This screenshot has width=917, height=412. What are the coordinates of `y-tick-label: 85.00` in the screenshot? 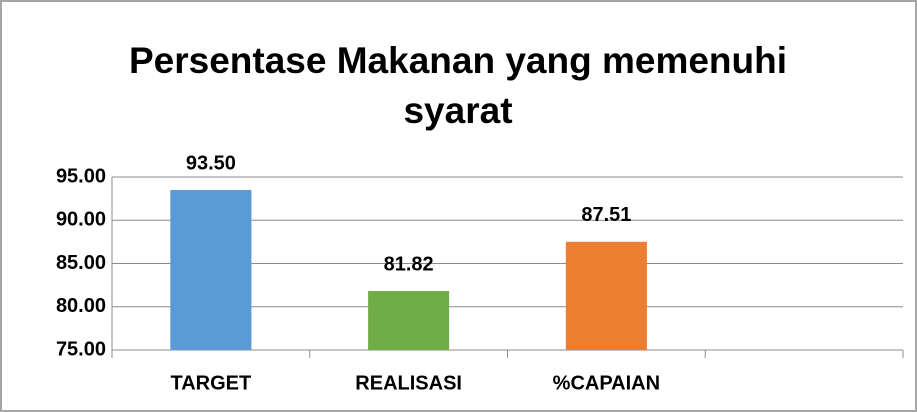 It's located at (81, 263).